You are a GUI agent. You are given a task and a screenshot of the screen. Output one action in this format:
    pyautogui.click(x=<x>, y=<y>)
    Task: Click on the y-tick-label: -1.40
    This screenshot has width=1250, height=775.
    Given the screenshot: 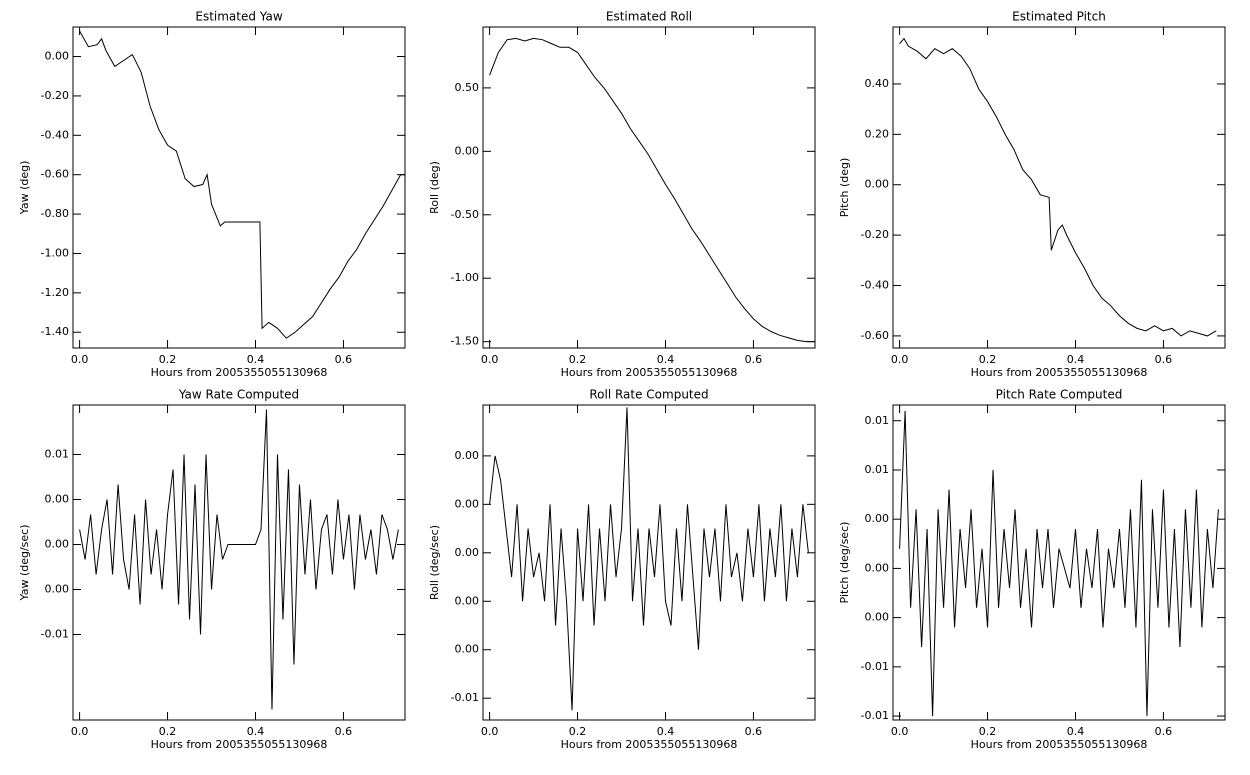 What is the action you would take?
    pyautogui.click(x=55, y=331)
    